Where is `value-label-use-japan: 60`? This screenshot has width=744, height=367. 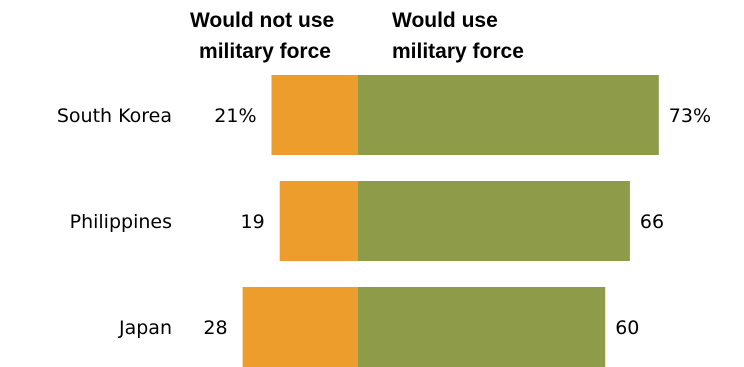
value-label-use-japan: 60 is located at coordinates (627, 328).